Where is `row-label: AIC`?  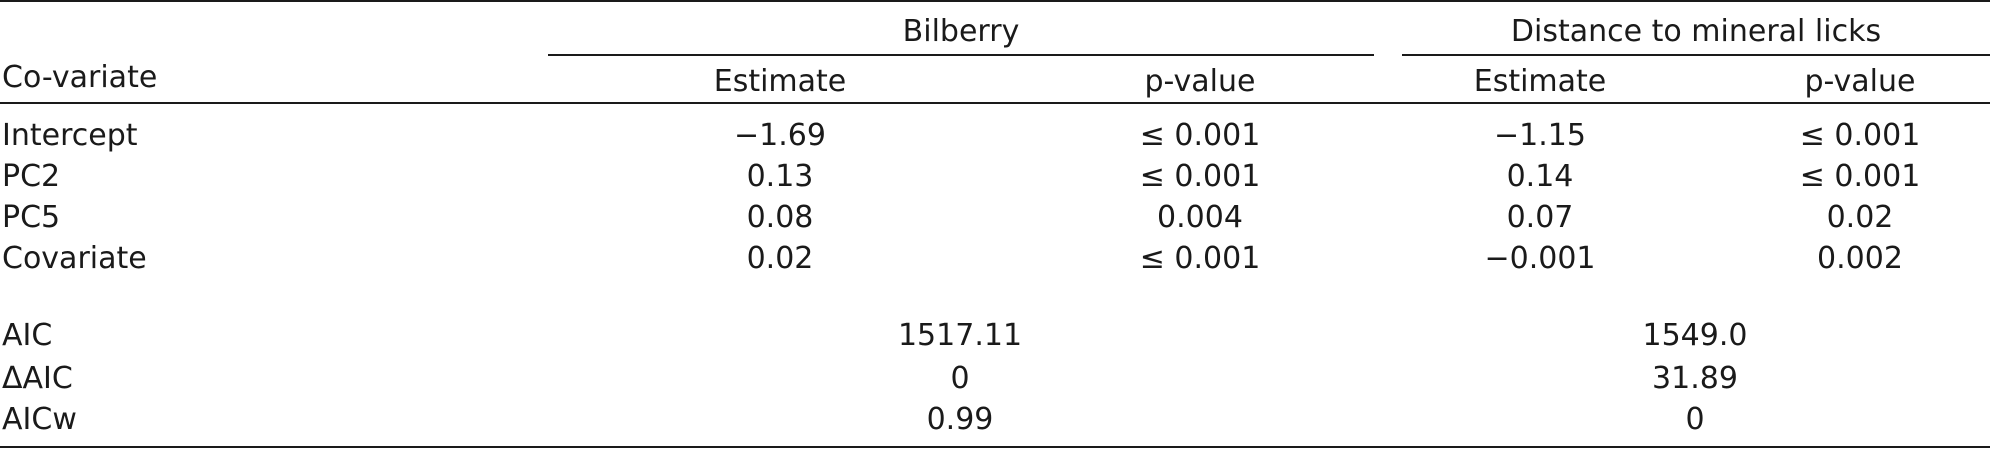 row-label: AIC is located at coordinates (27, 335).